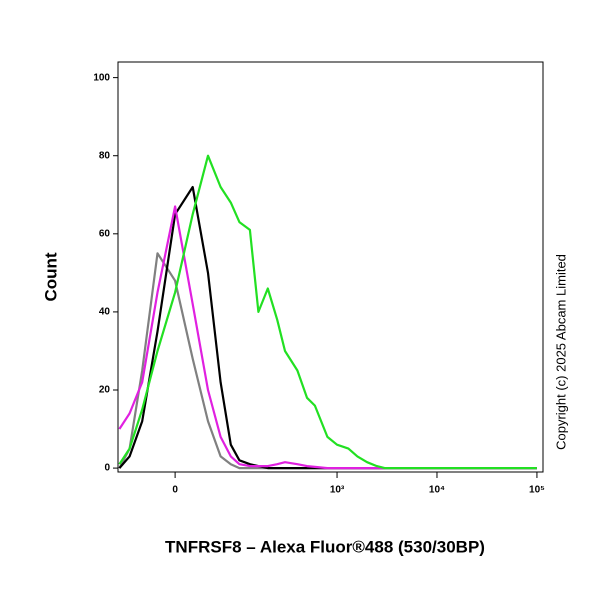 Image resolution: width=600 pixels, height=600 pixels. What do you see at coordinates (105, 233) in the screenshot?
I see `y-tick-label: 60` at bounding box center [105, 233].